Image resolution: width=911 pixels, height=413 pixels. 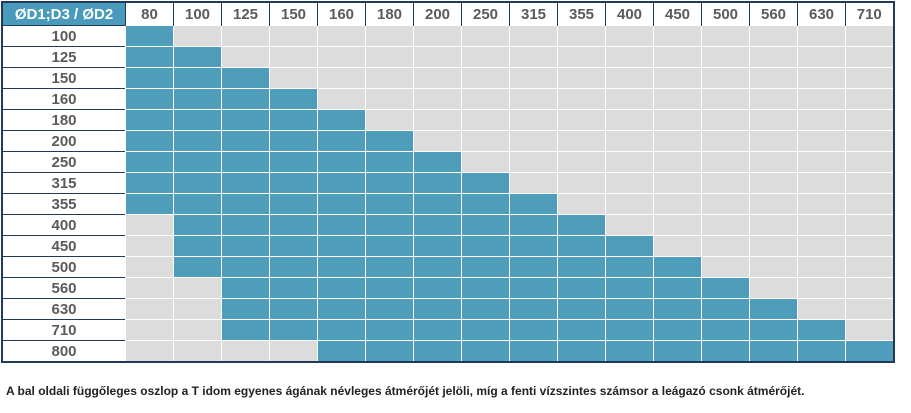 What do you see at coordinates (64, 351) in the screenshot?
I see `row-label: 800` at bounding box center [64, 351].